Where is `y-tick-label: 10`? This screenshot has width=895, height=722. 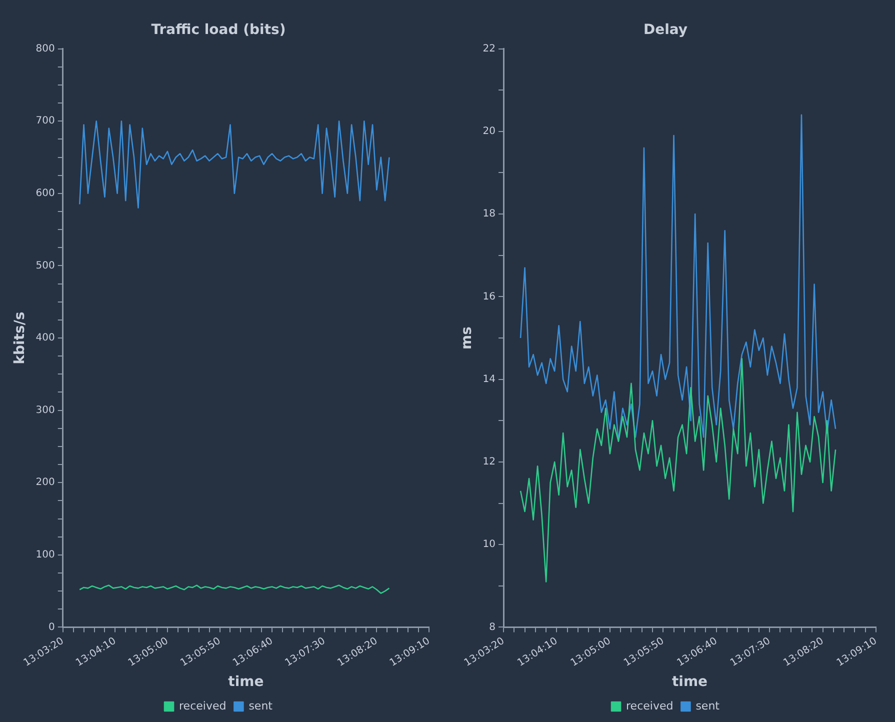 y-tick-label: 10 is located at coordinates (489, 544).